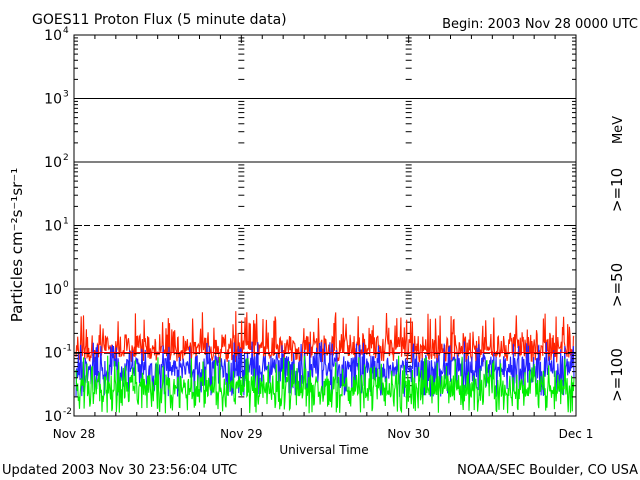 Image resolution: width=640 pixels, height=480 pixels. What do you see at coordinates (66, 285) in the screenshot?
I see `y-tick-exponent: 0` at bounding box center [66, 285].